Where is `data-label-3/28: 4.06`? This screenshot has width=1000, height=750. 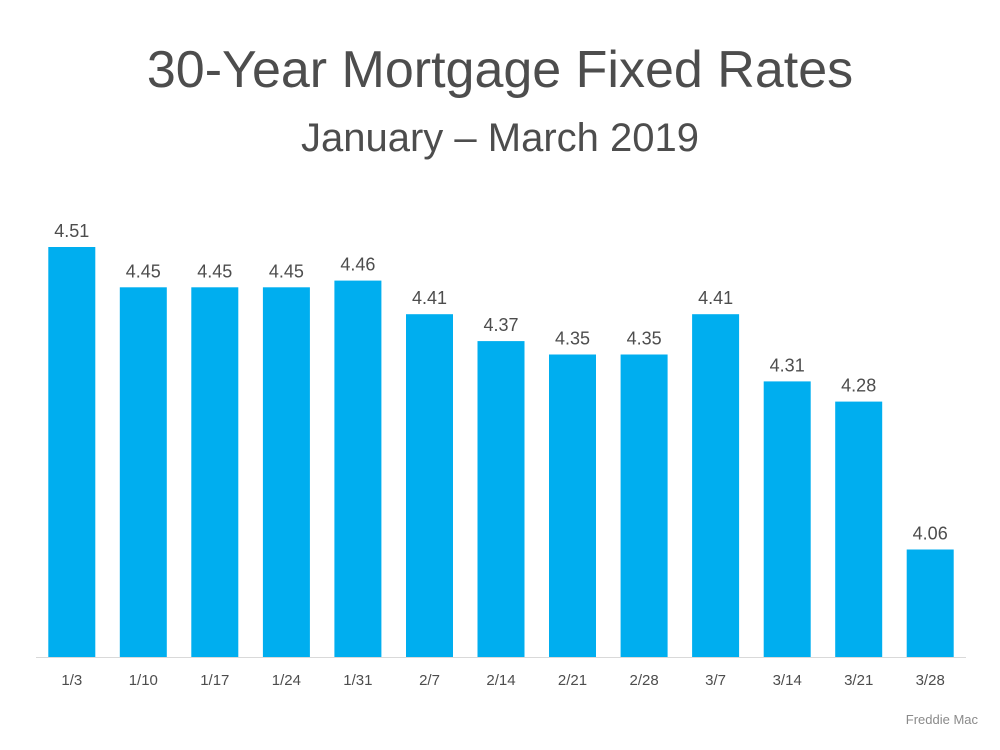 data-label-3/28: 4.06 is located at coordinates (930, 534).